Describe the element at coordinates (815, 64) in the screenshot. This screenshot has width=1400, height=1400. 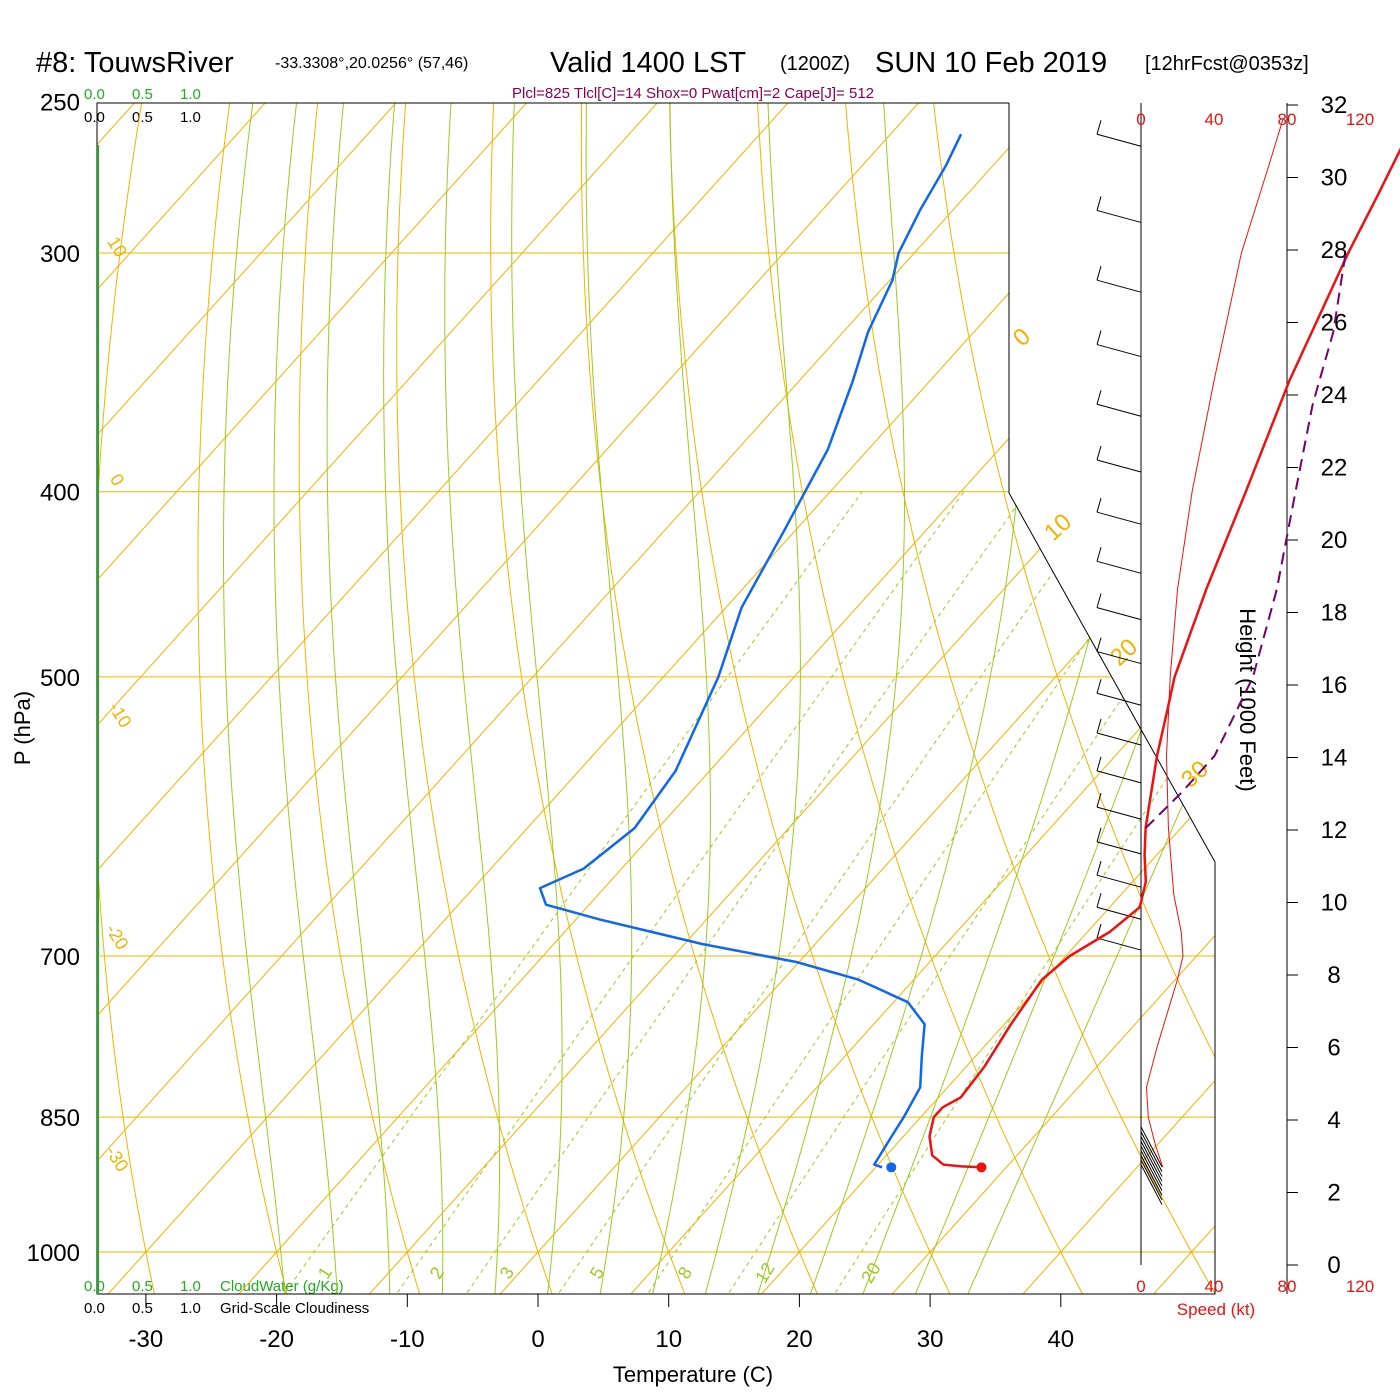
I see `zulu-time: (1200Z)` at that location.